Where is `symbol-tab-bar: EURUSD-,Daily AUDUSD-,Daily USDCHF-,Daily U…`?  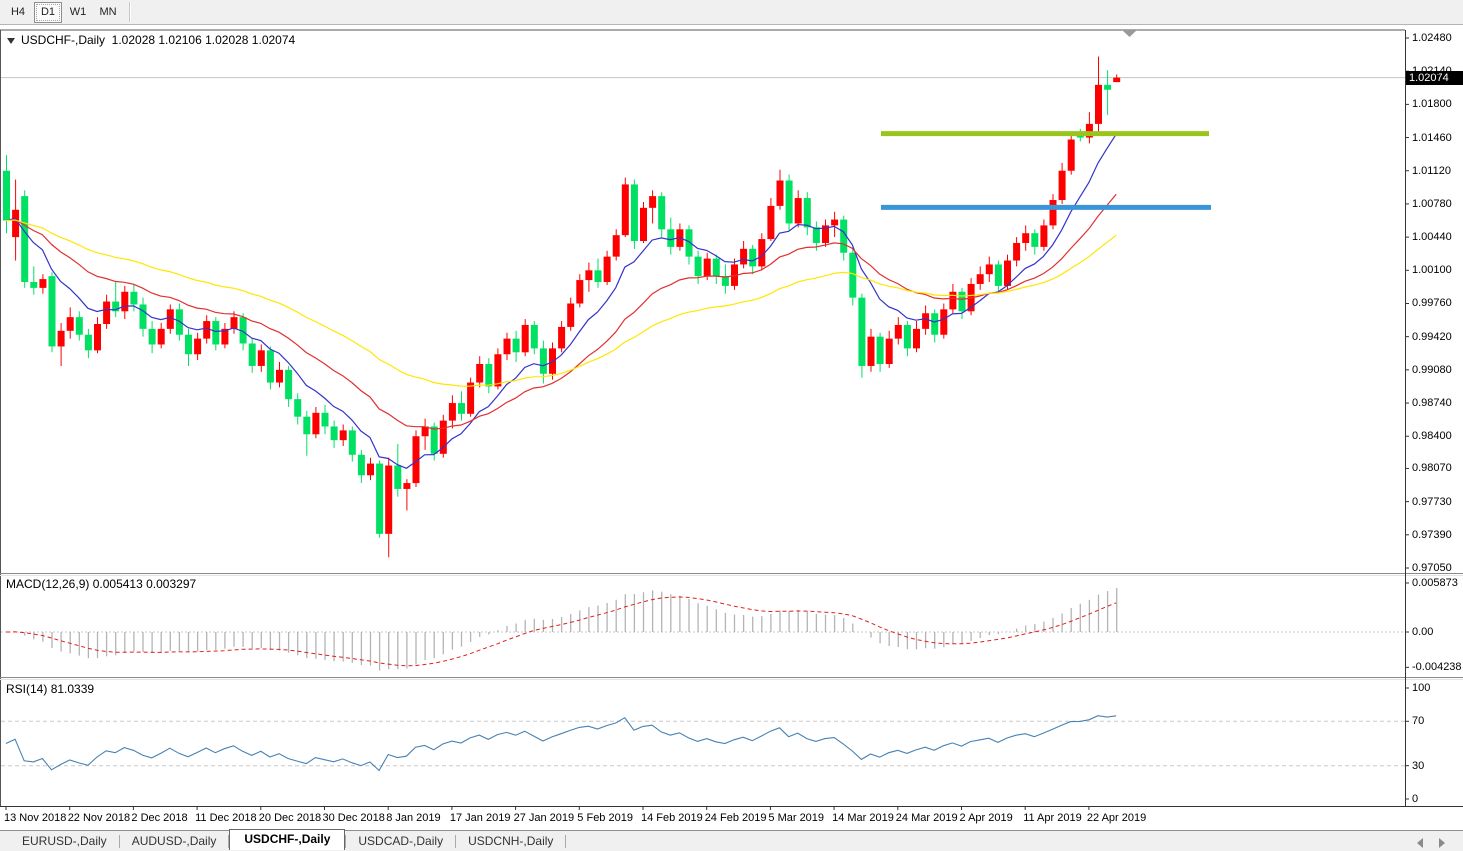
symbol-tab-bar: EURUSD-,Daily AUDUSD-,Daily USDCHF-,Daily U… is located at coordinates (731, 840).